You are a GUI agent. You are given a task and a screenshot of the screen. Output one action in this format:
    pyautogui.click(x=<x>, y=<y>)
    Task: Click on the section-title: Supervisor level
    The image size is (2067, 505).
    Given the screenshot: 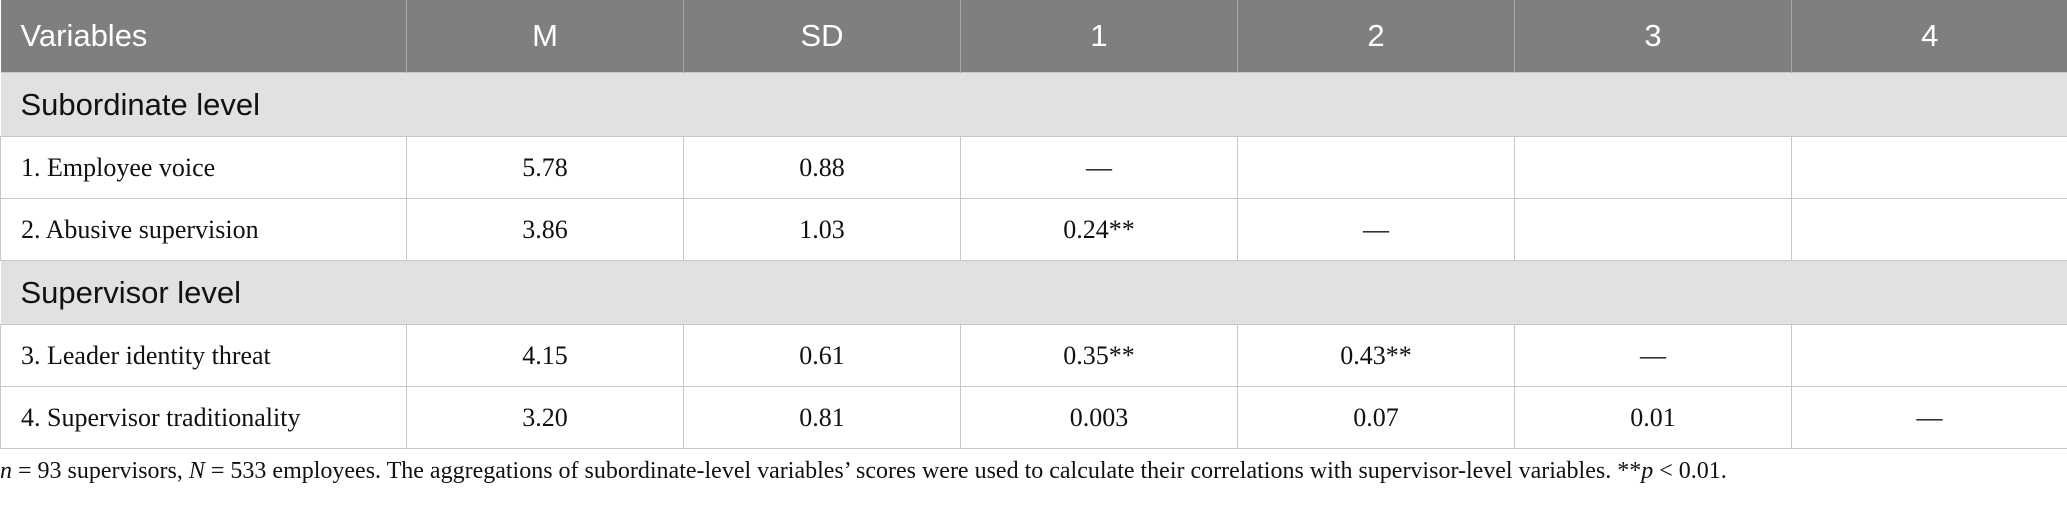 What is the action you would take?
    pyautogui.click(x=1033, y=292)
    